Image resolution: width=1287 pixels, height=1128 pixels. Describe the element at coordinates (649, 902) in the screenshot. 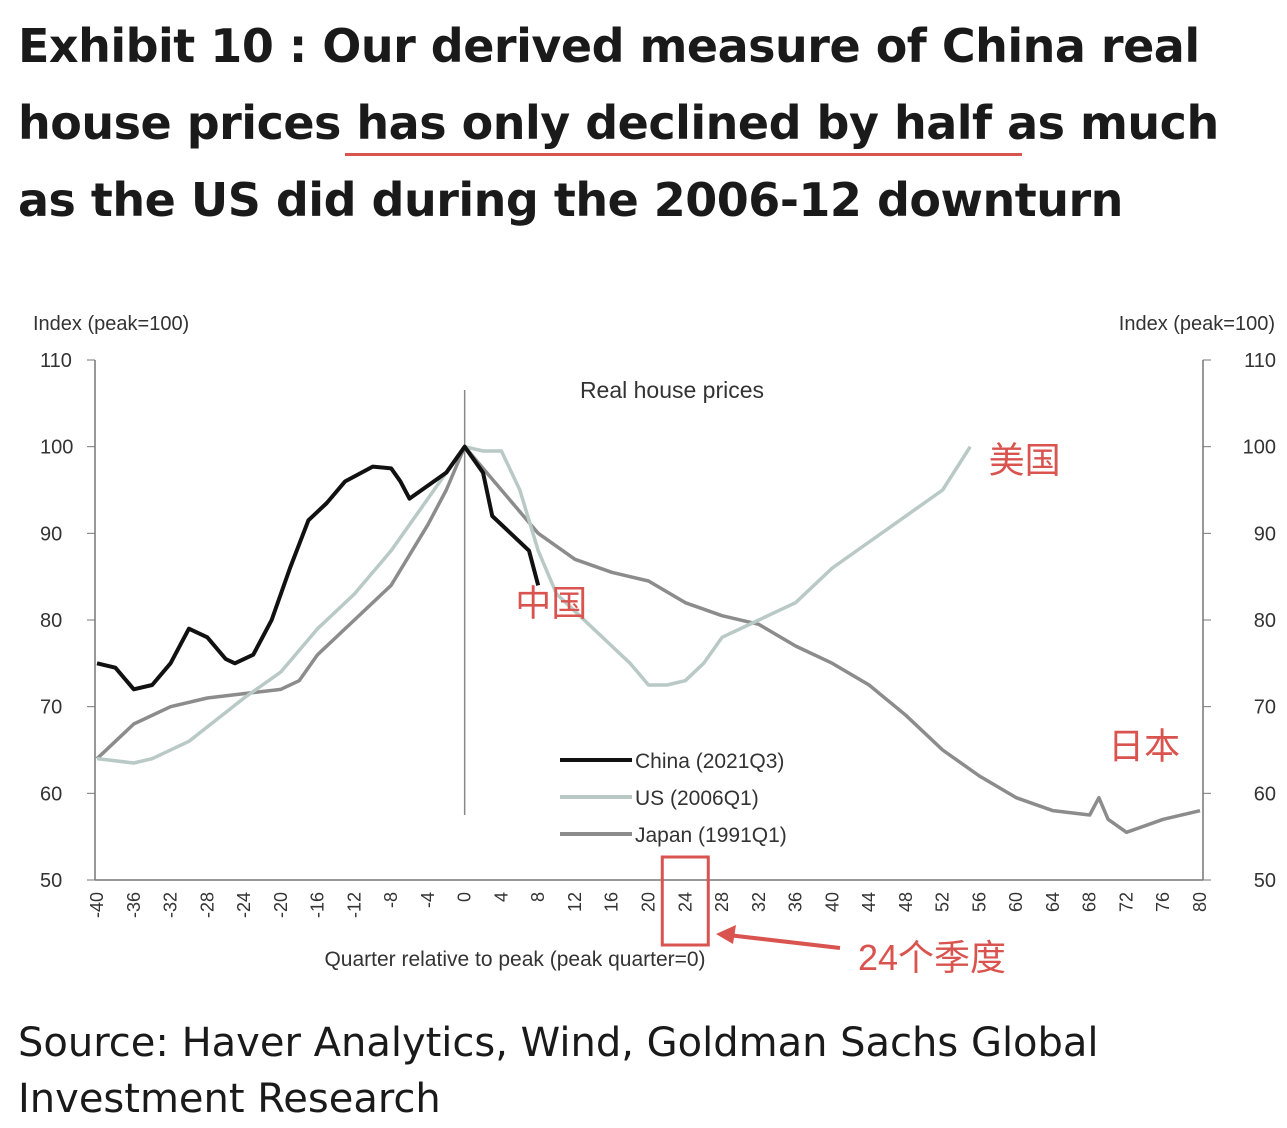

I see `x-tick-label: 20` at that location.